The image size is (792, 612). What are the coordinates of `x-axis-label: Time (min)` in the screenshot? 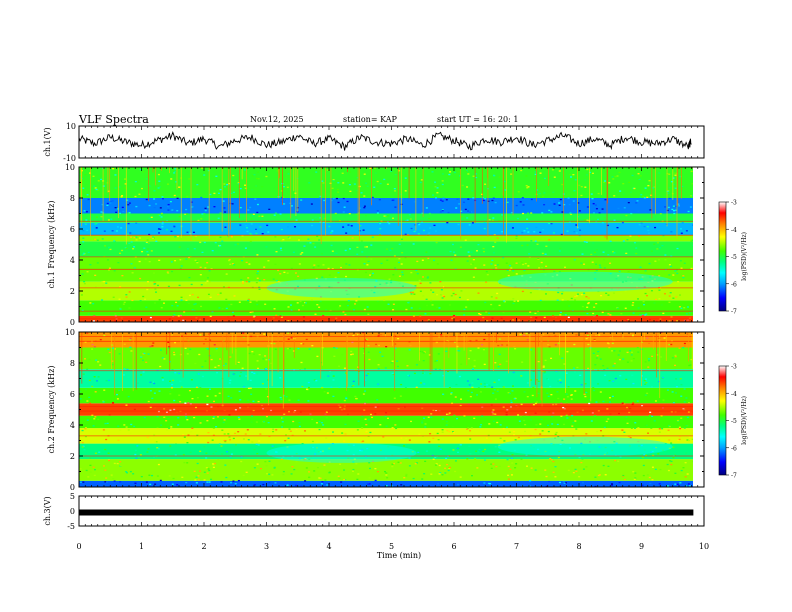 It's located at (399, 555).